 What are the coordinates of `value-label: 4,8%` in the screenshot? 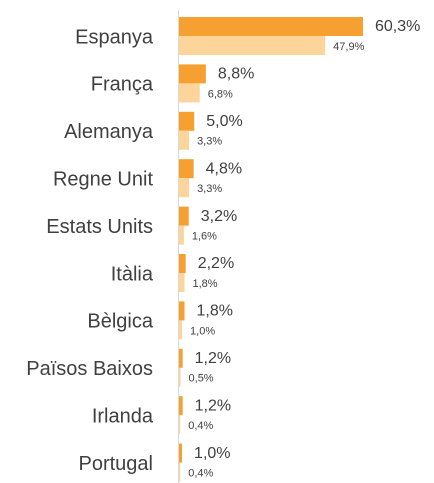 It's located at (224, 168).